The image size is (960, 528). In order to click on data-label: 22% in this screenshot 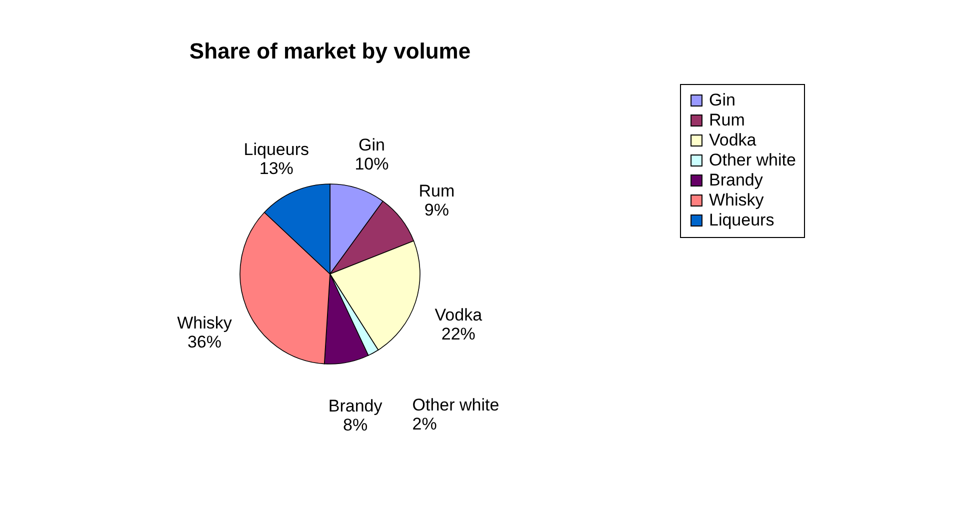, I will do `click(458, 334)`.